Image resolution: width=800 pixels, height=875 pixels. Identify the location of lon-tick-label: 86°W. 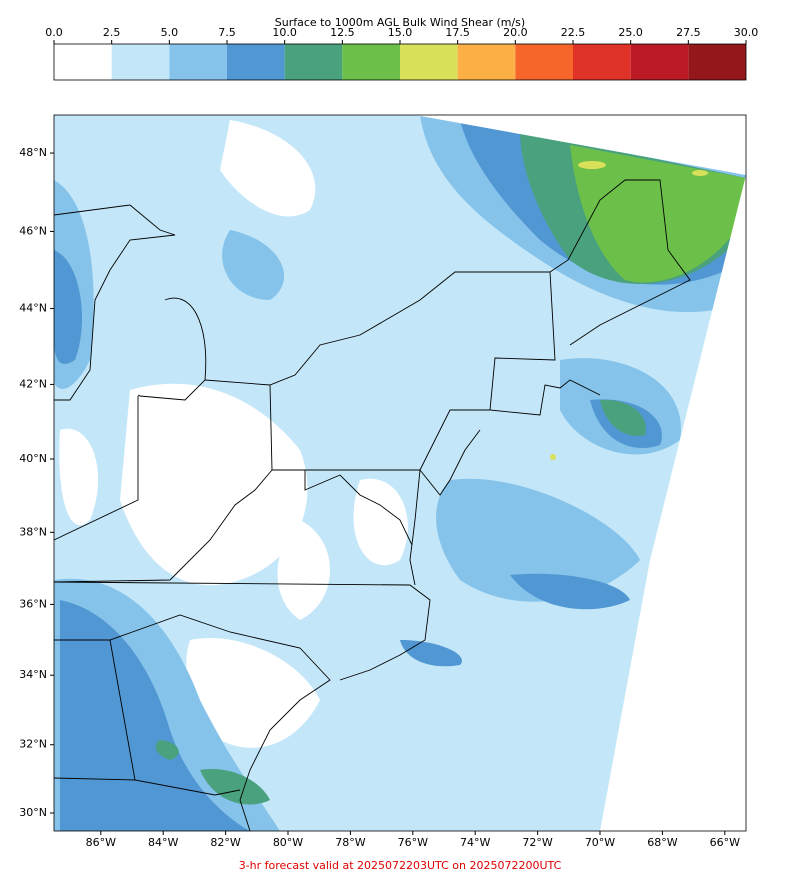
(101, 842).